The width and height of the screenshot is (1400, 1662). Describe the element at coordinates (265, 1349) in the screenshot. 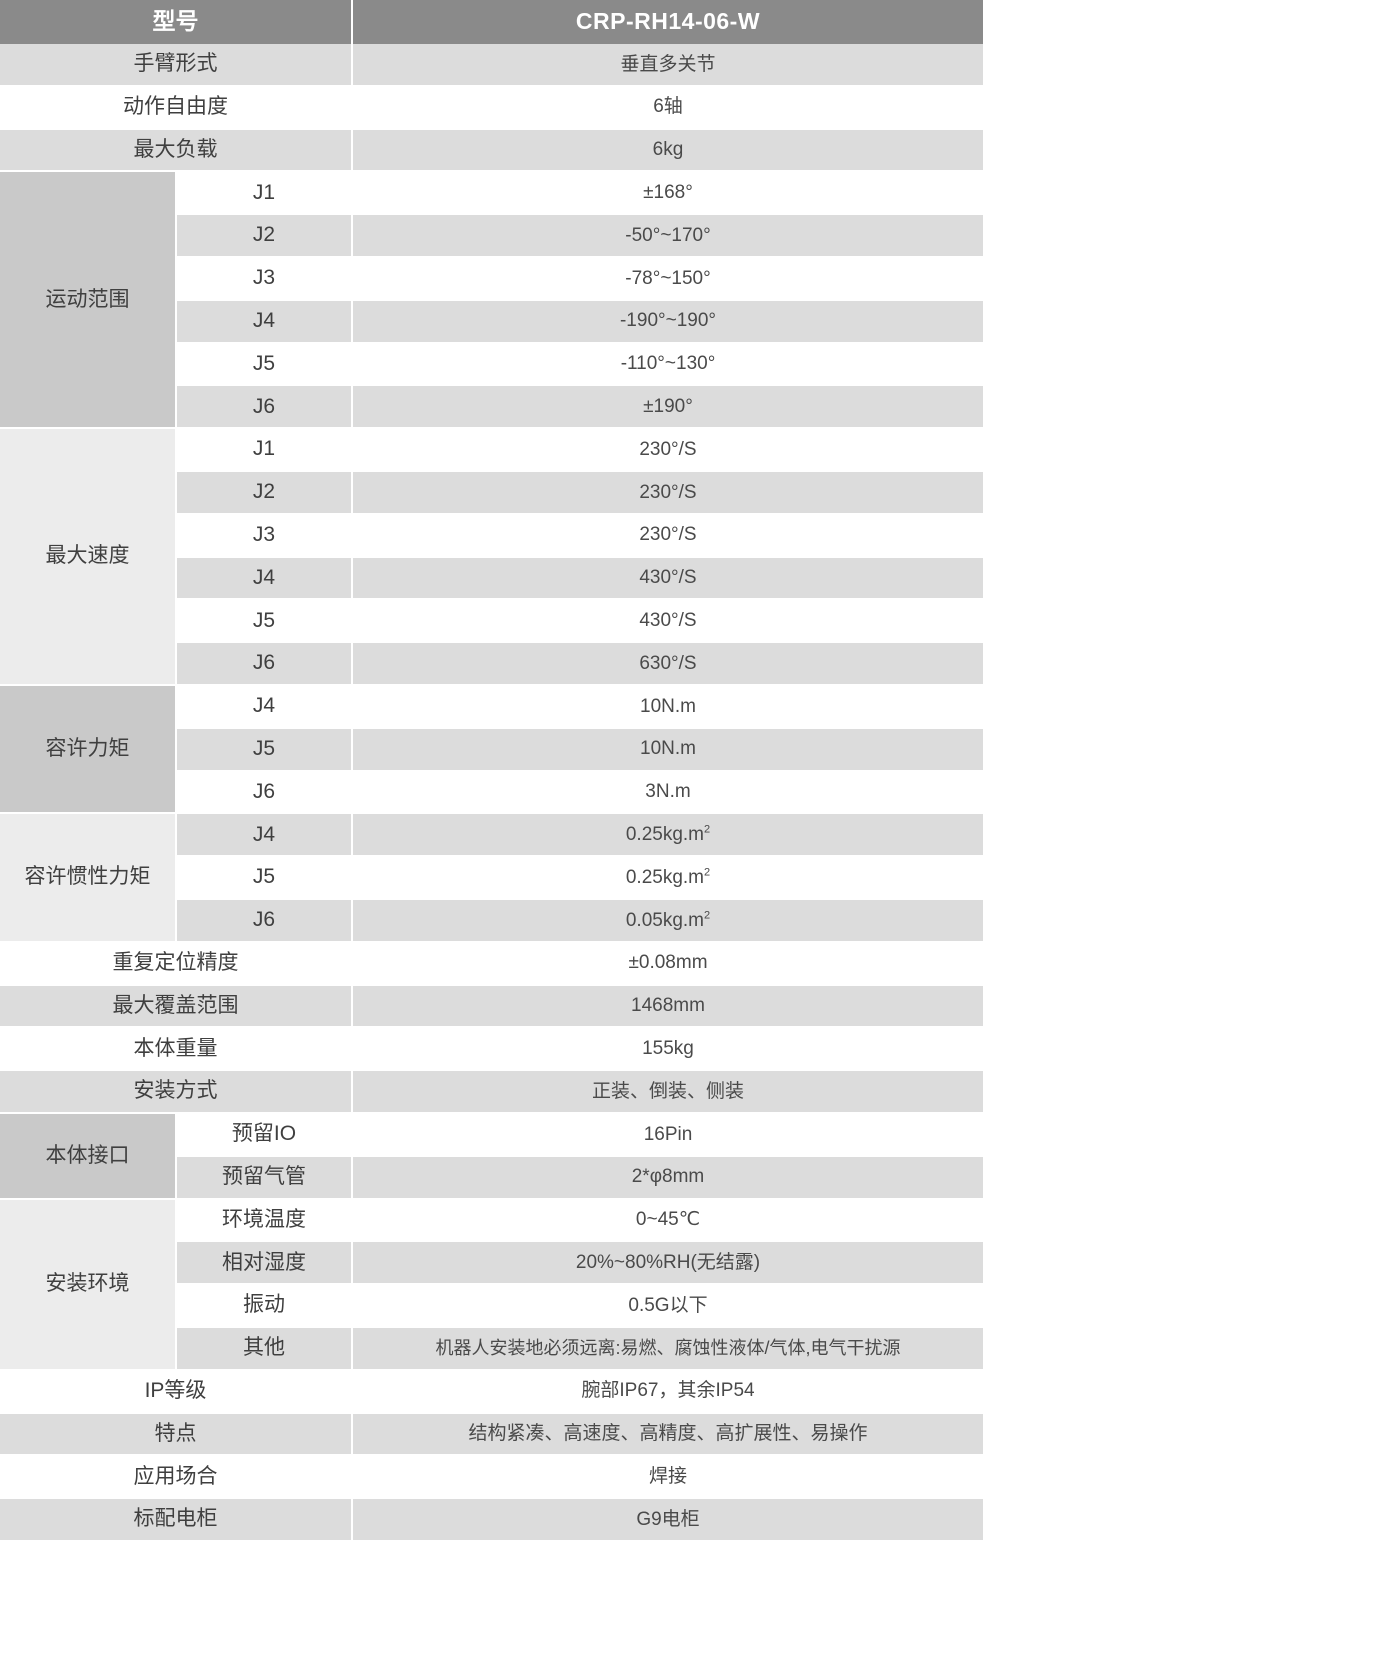

I see `sub-label: 其他` at that location.